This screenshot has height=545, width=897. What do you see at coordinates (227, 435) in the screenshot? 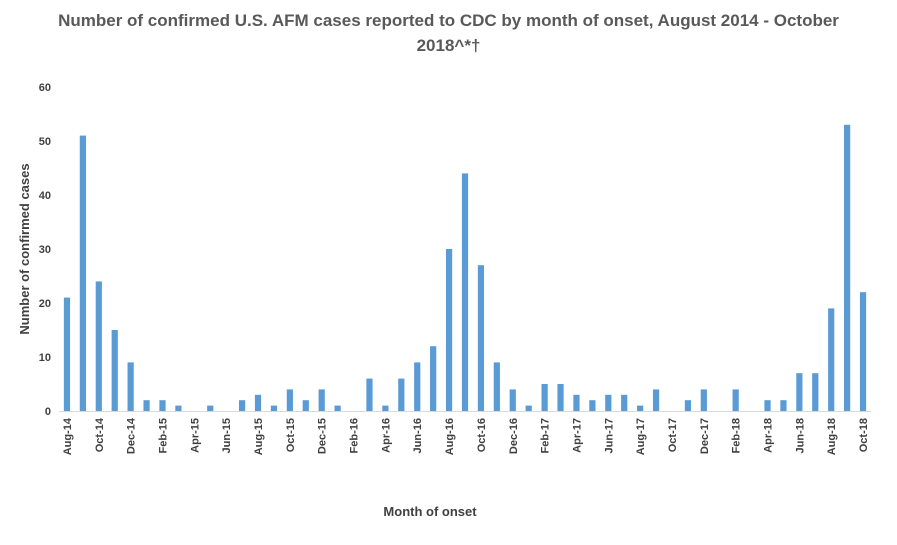
I see `x-tick-label: Jun-15` at bounding box center [227, 435].